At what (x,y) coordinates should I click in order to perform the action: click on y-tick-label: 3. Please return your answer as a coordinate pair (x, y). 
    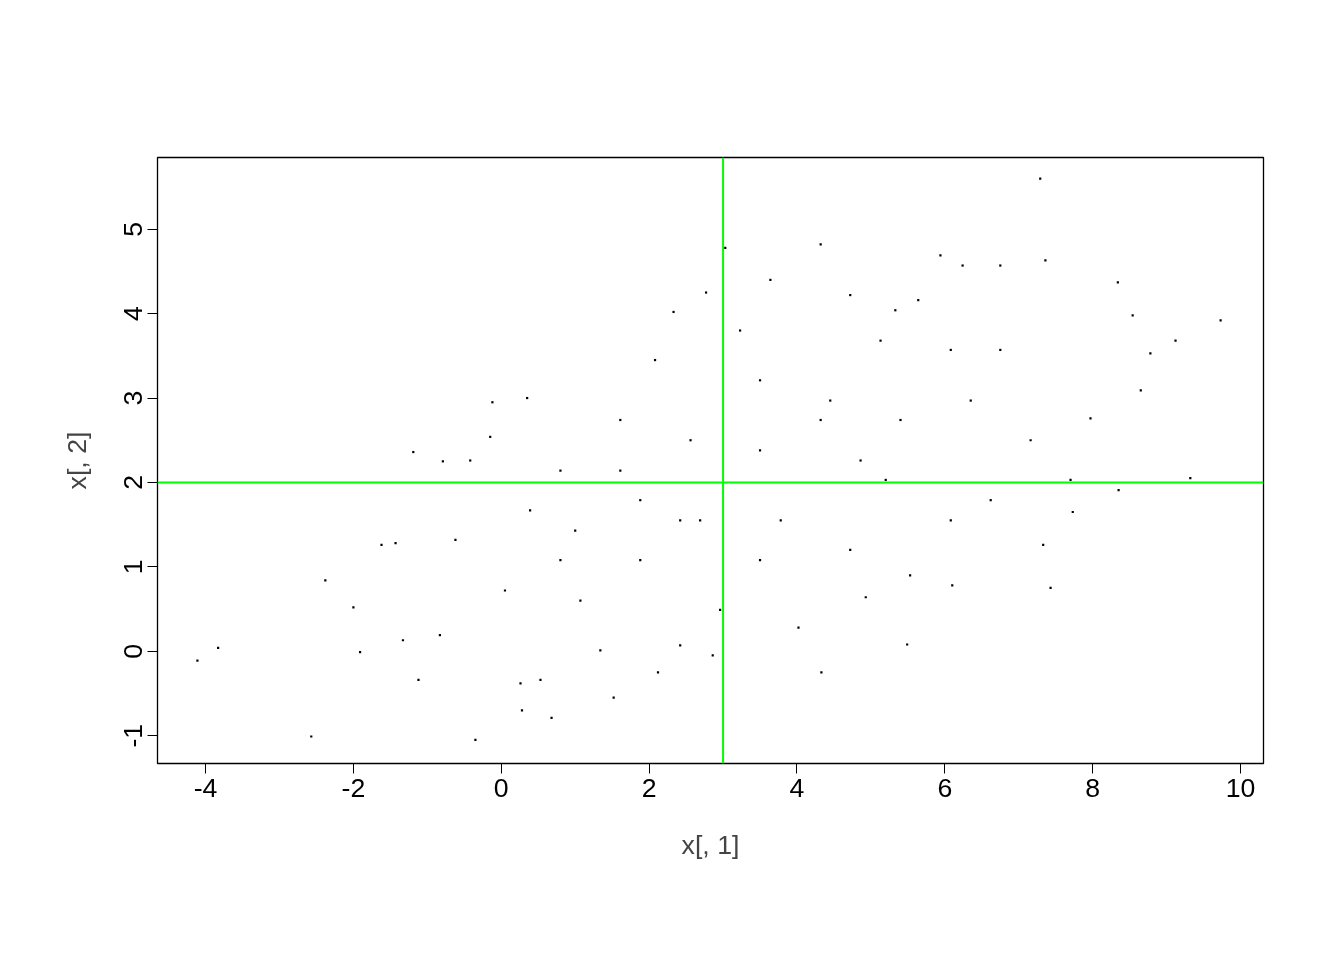
    Looking at the image, I should click on (133, 398).